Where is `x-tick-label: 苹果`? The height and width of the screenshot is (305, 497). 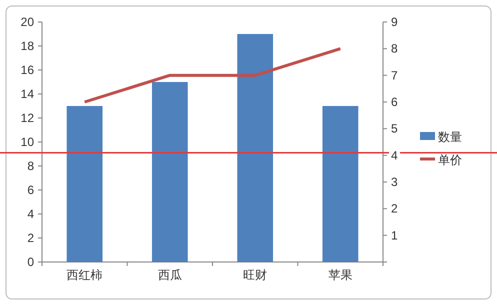 x-tick-label: 苹果 is located at coordinates (340, 275).